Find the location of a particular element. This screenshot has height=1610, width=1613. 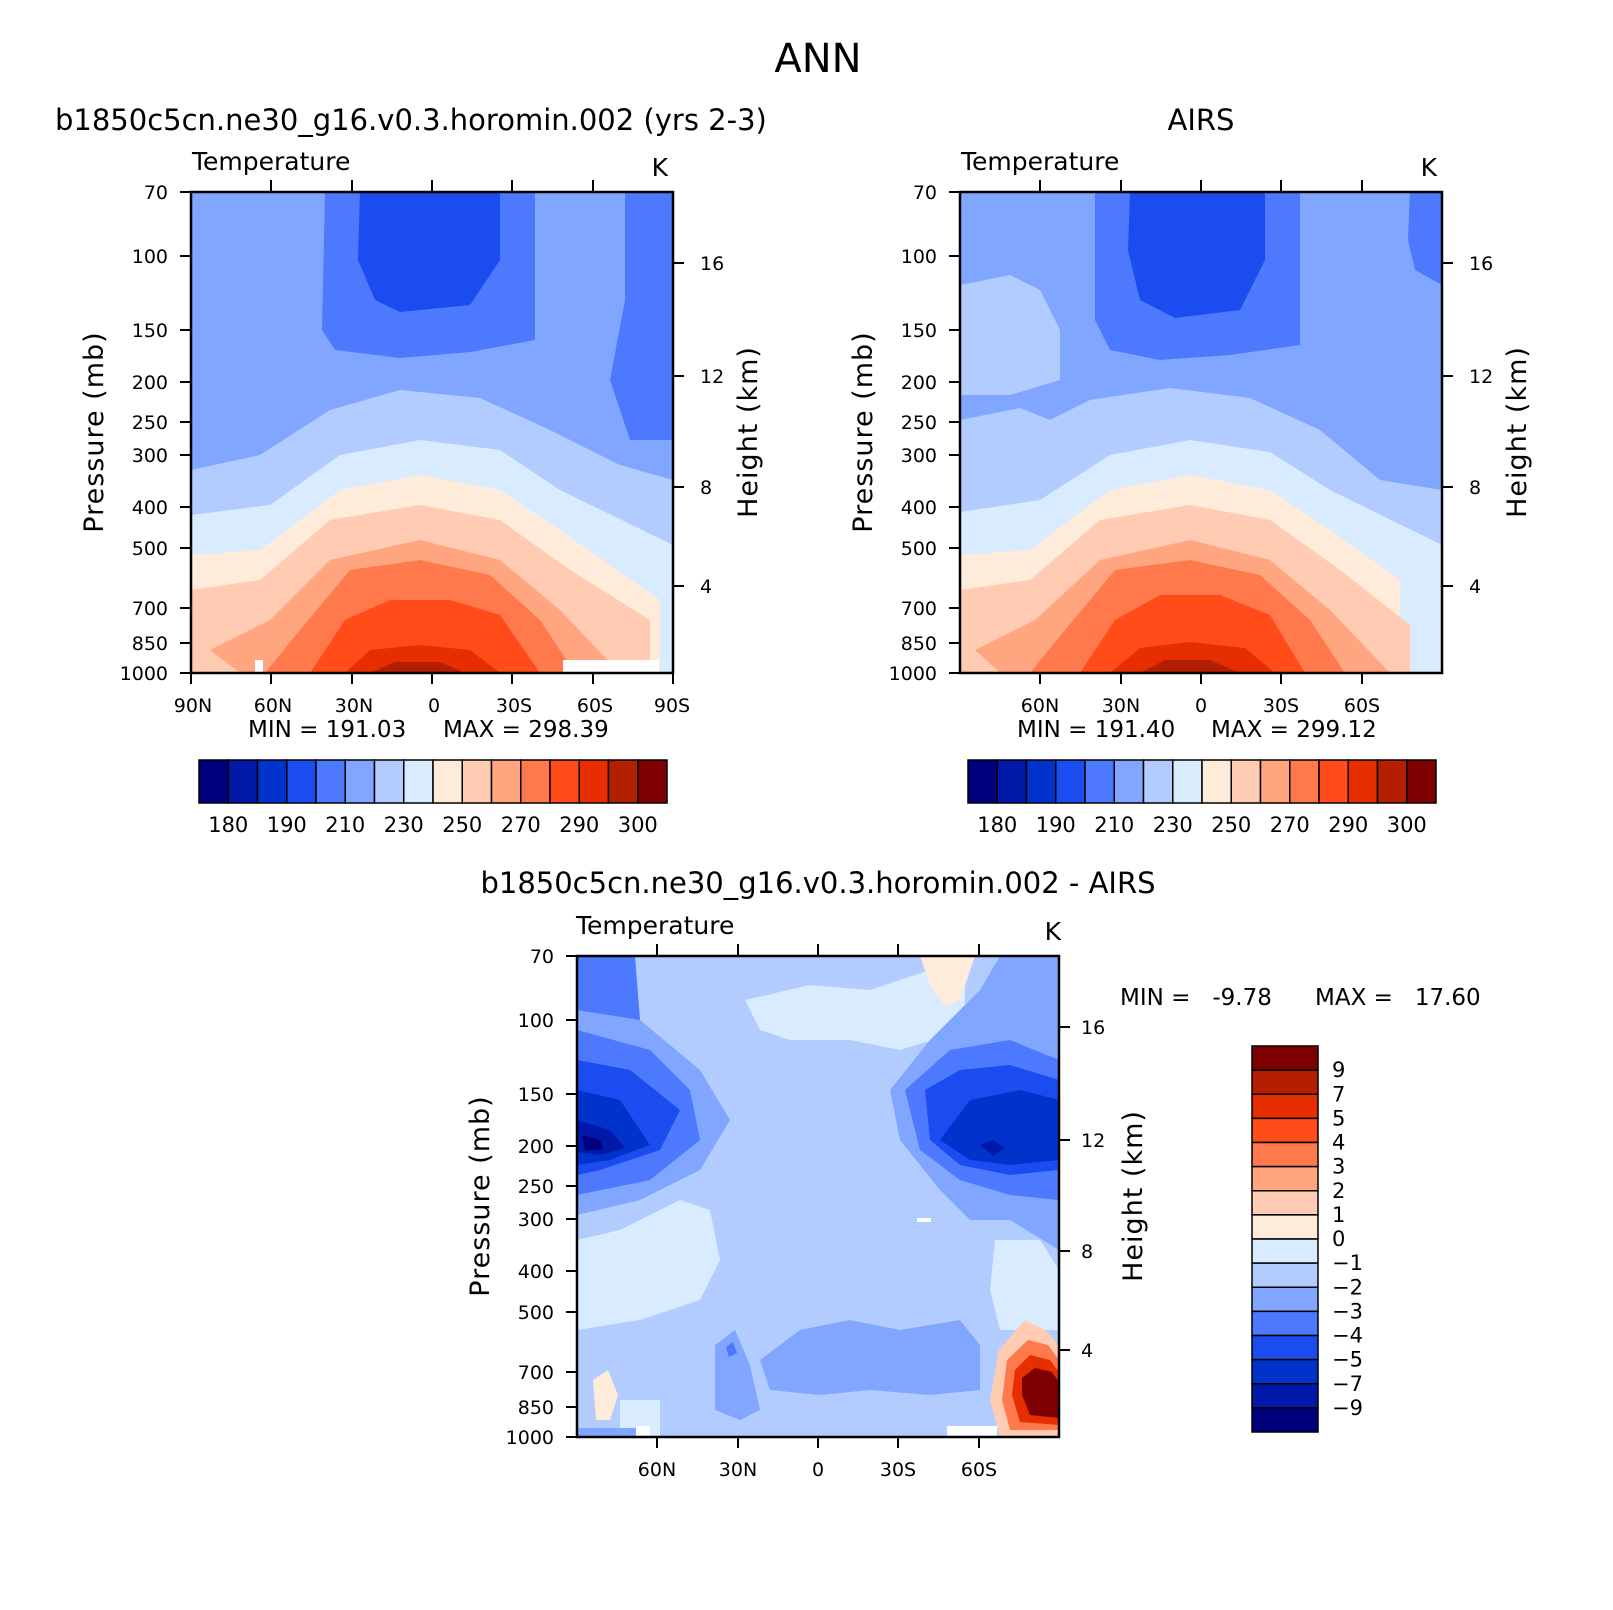

panel-diff-right-ticks: 16 12 8 4 is located at coordinates (1093, 1189).